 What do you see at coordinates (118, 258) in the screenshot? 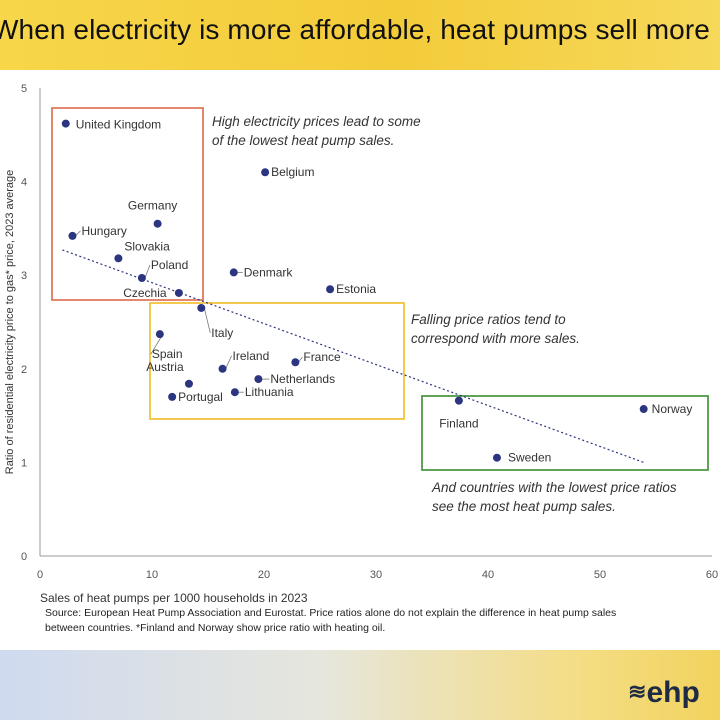
I see `data-point-slovakia` at bounding box center [118, 258].